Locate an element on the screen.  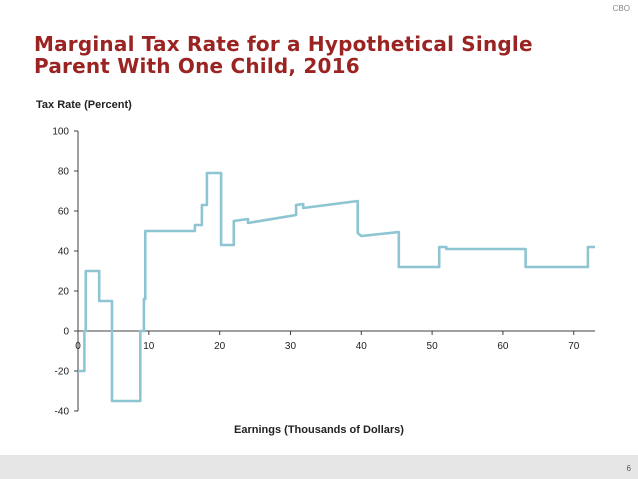
cbo-corner-tag: CBO is located at coordinates (621, 8).